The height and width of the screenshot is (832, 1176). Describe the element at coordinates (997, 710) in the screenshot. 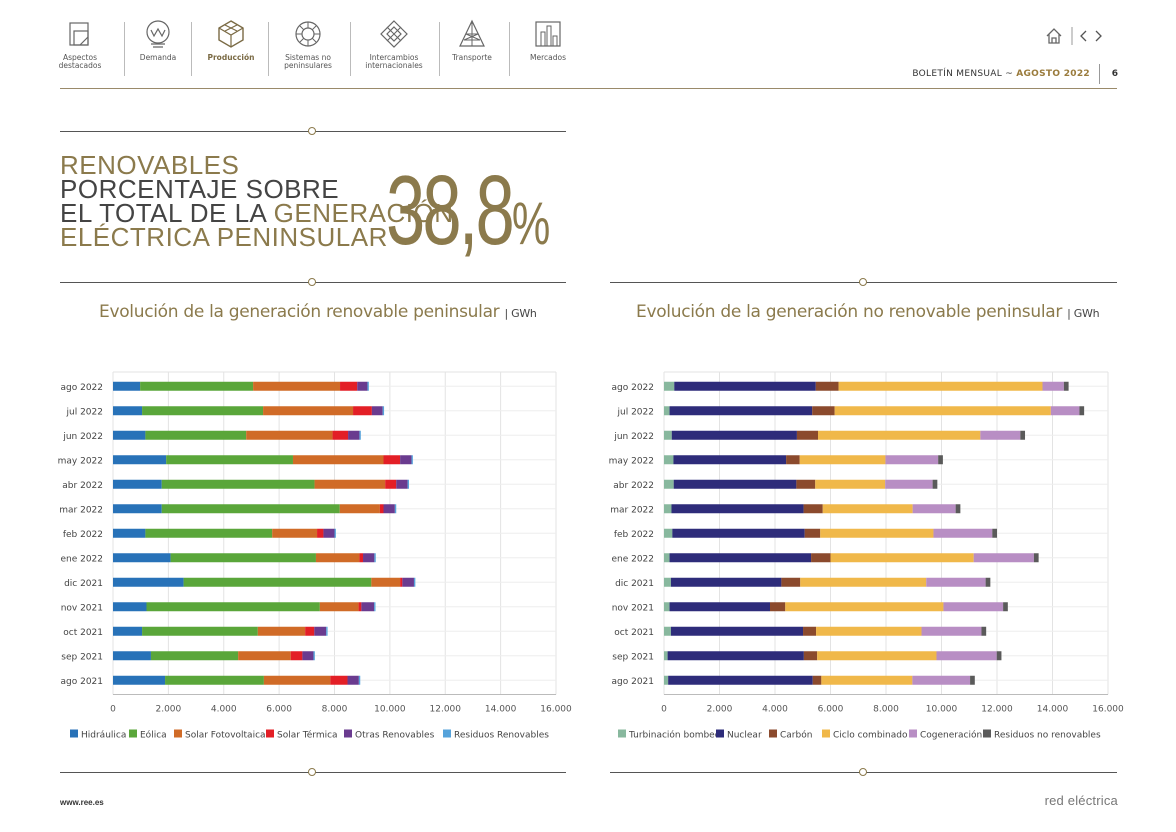

I see `x-tick-label: 12.000` at that location.